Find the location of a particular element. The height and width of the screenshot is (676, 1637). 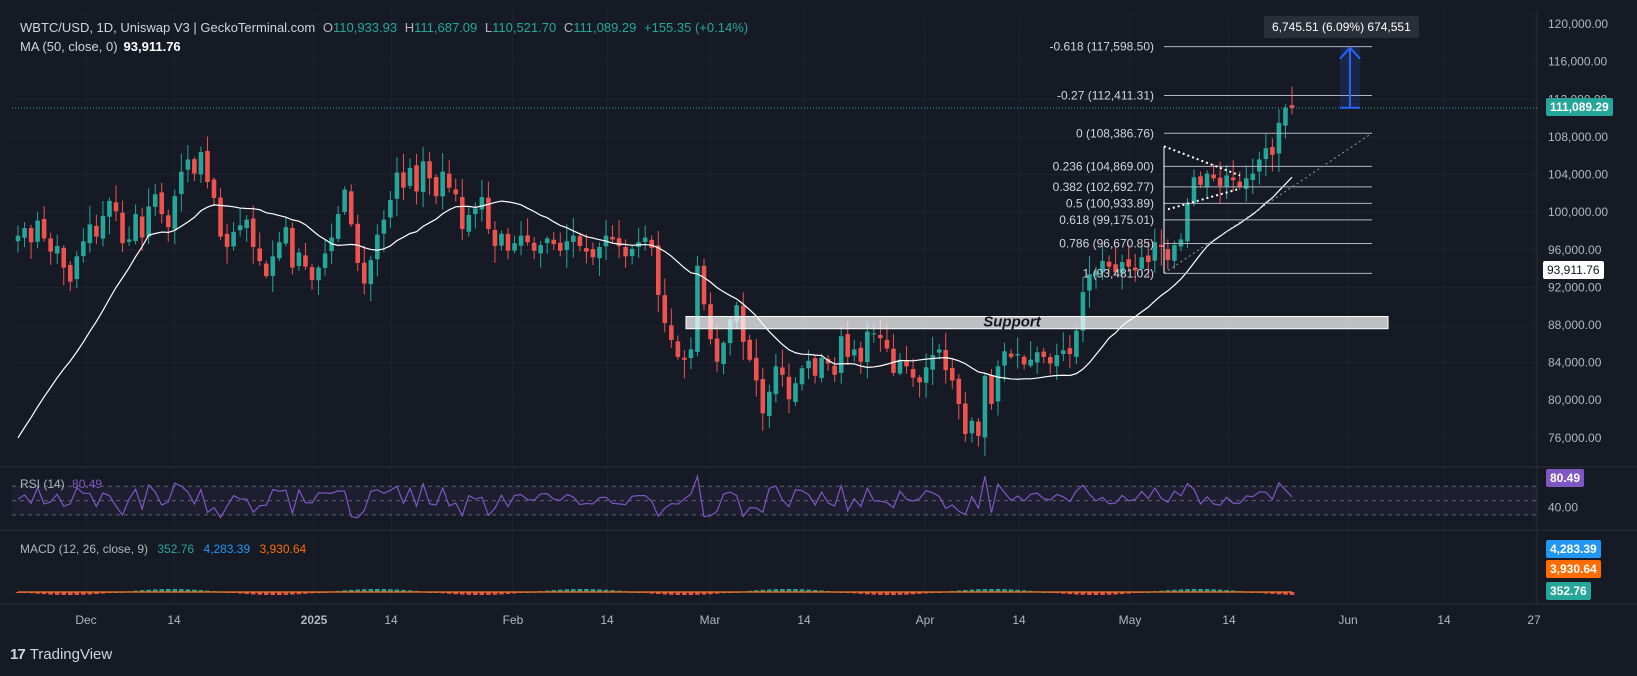

rsi-line is located at coordinates (655, 496).